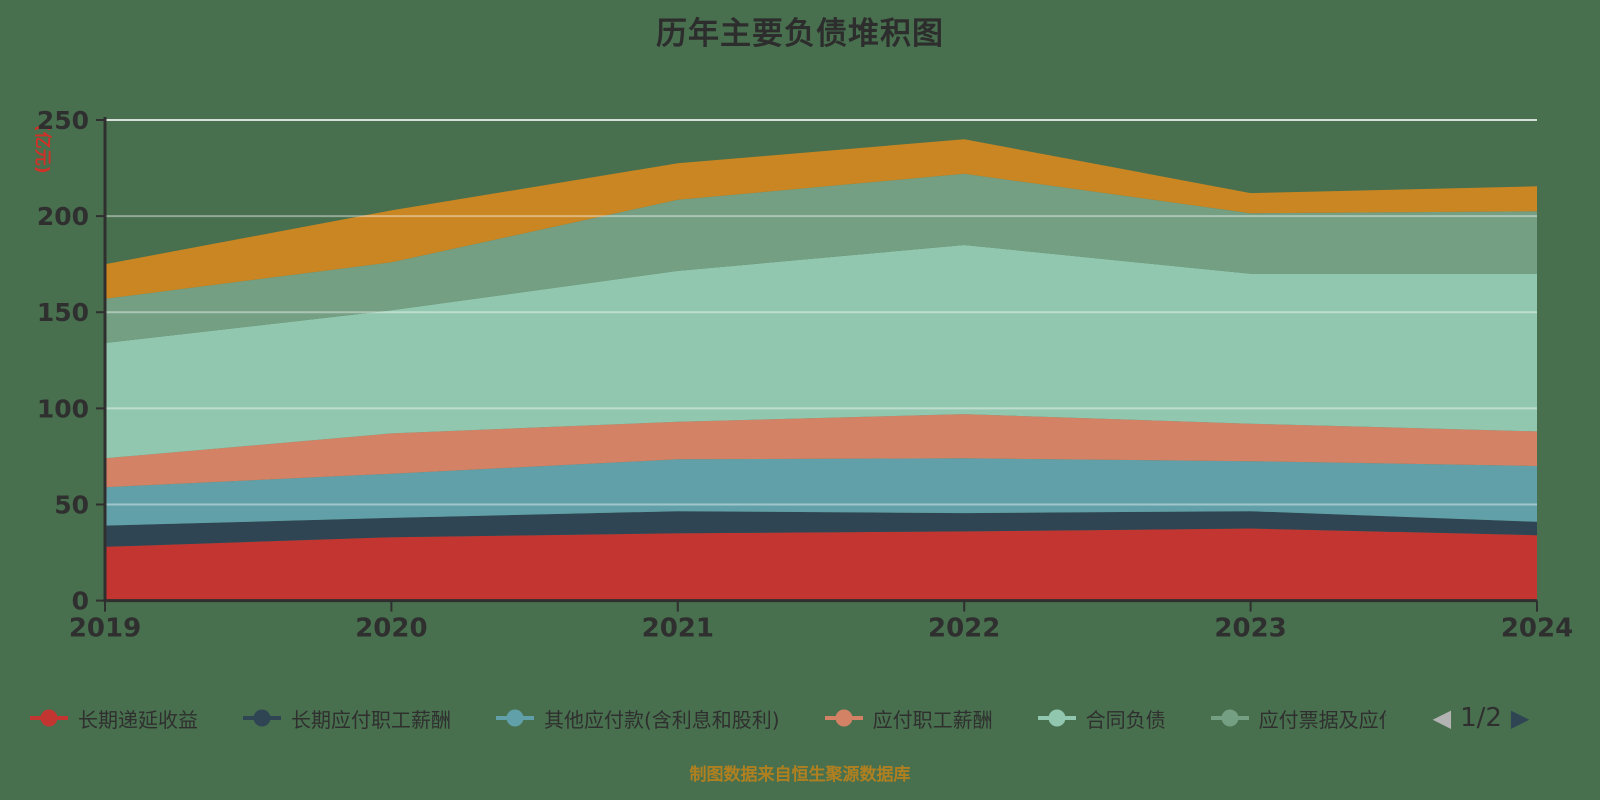 This screenshot has height=800, width=1600. Describe the element at coordinates (932, 719) in the screenshot. I see `legend-item-label: 应付职工薪酬` at that location.